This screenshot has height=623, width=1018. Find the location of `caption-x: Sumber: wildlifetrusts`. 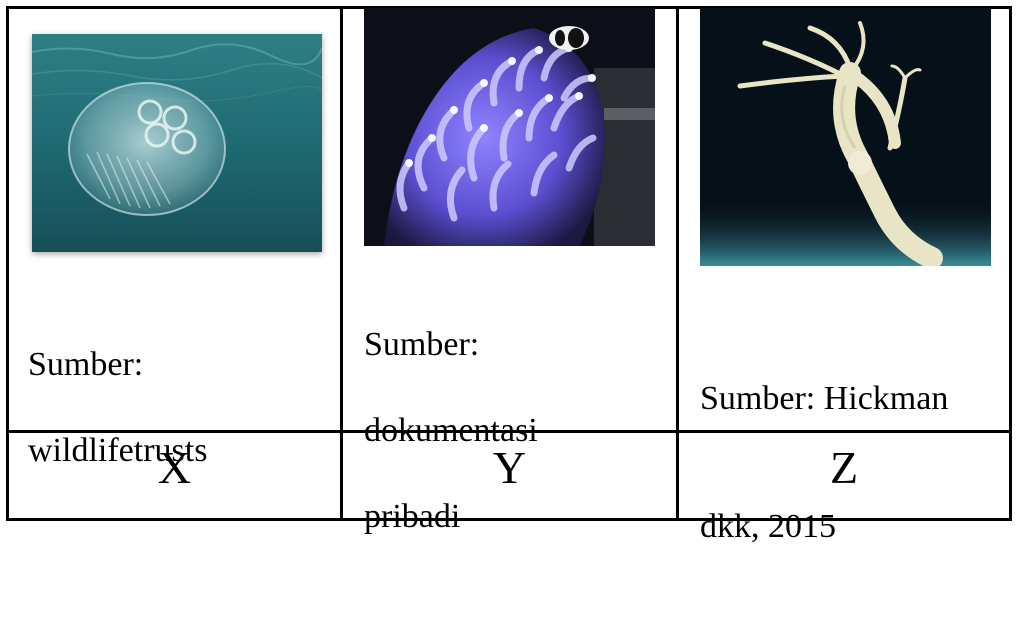

caption-x: Sumber: wildlifetrusts is located at coordinates (178, 407).